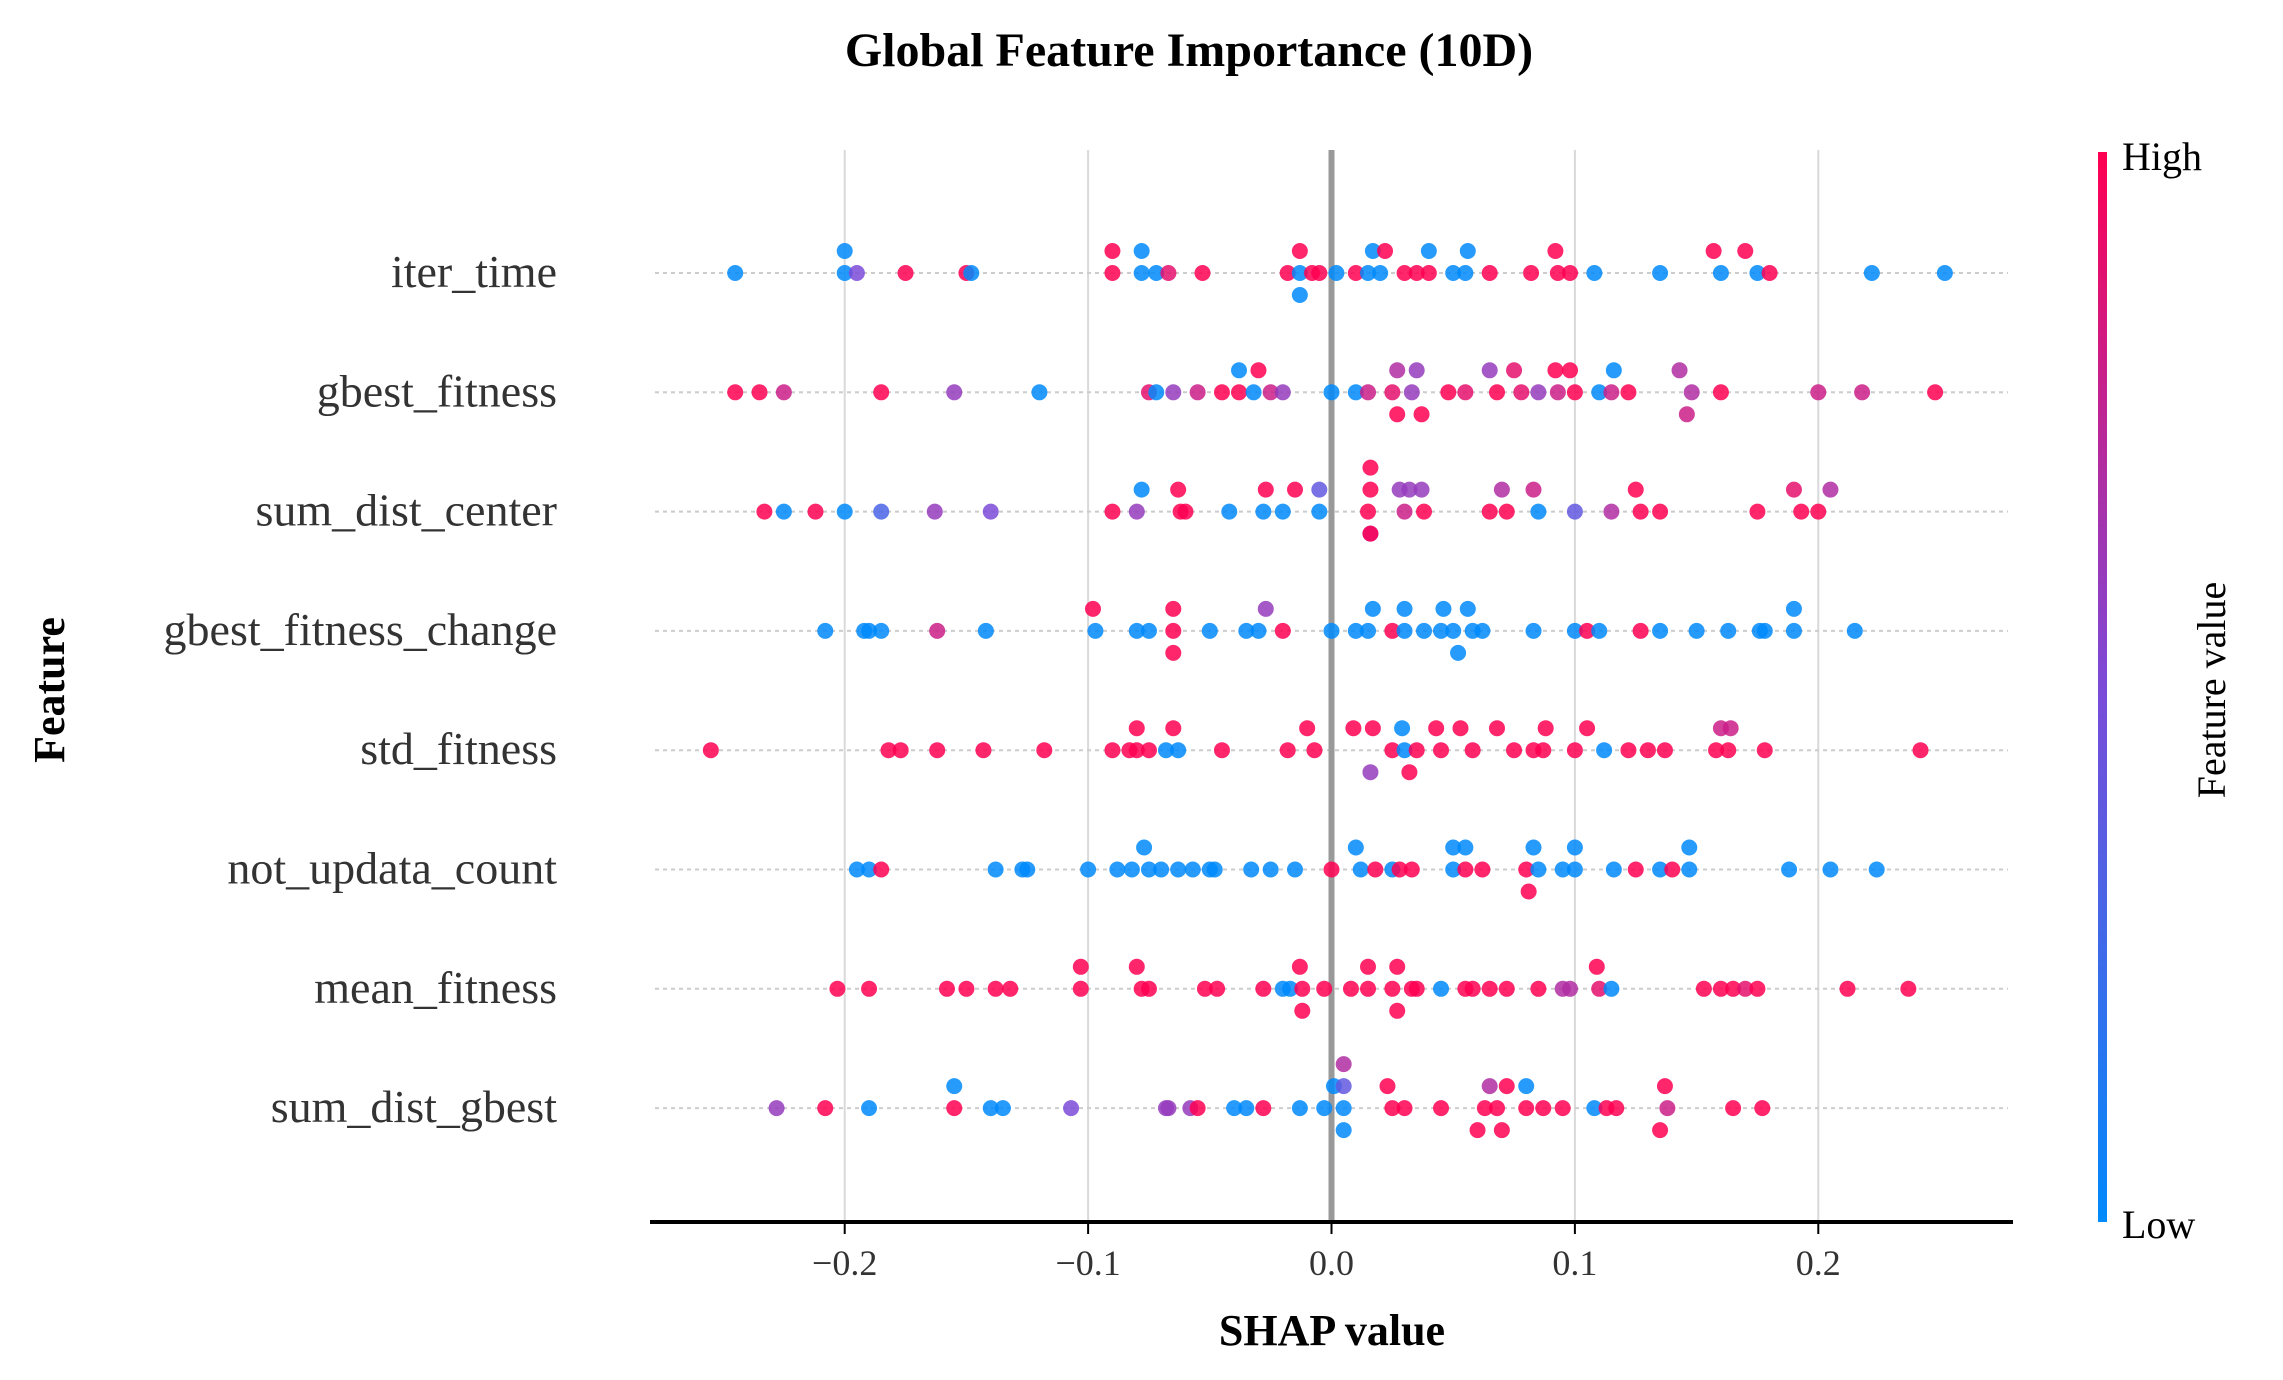 This screenshot has width=2283, height=1380. Describe the element at coordinates (458, 748) in the screenshot. I see `feature-label: std_fitness` at that location.